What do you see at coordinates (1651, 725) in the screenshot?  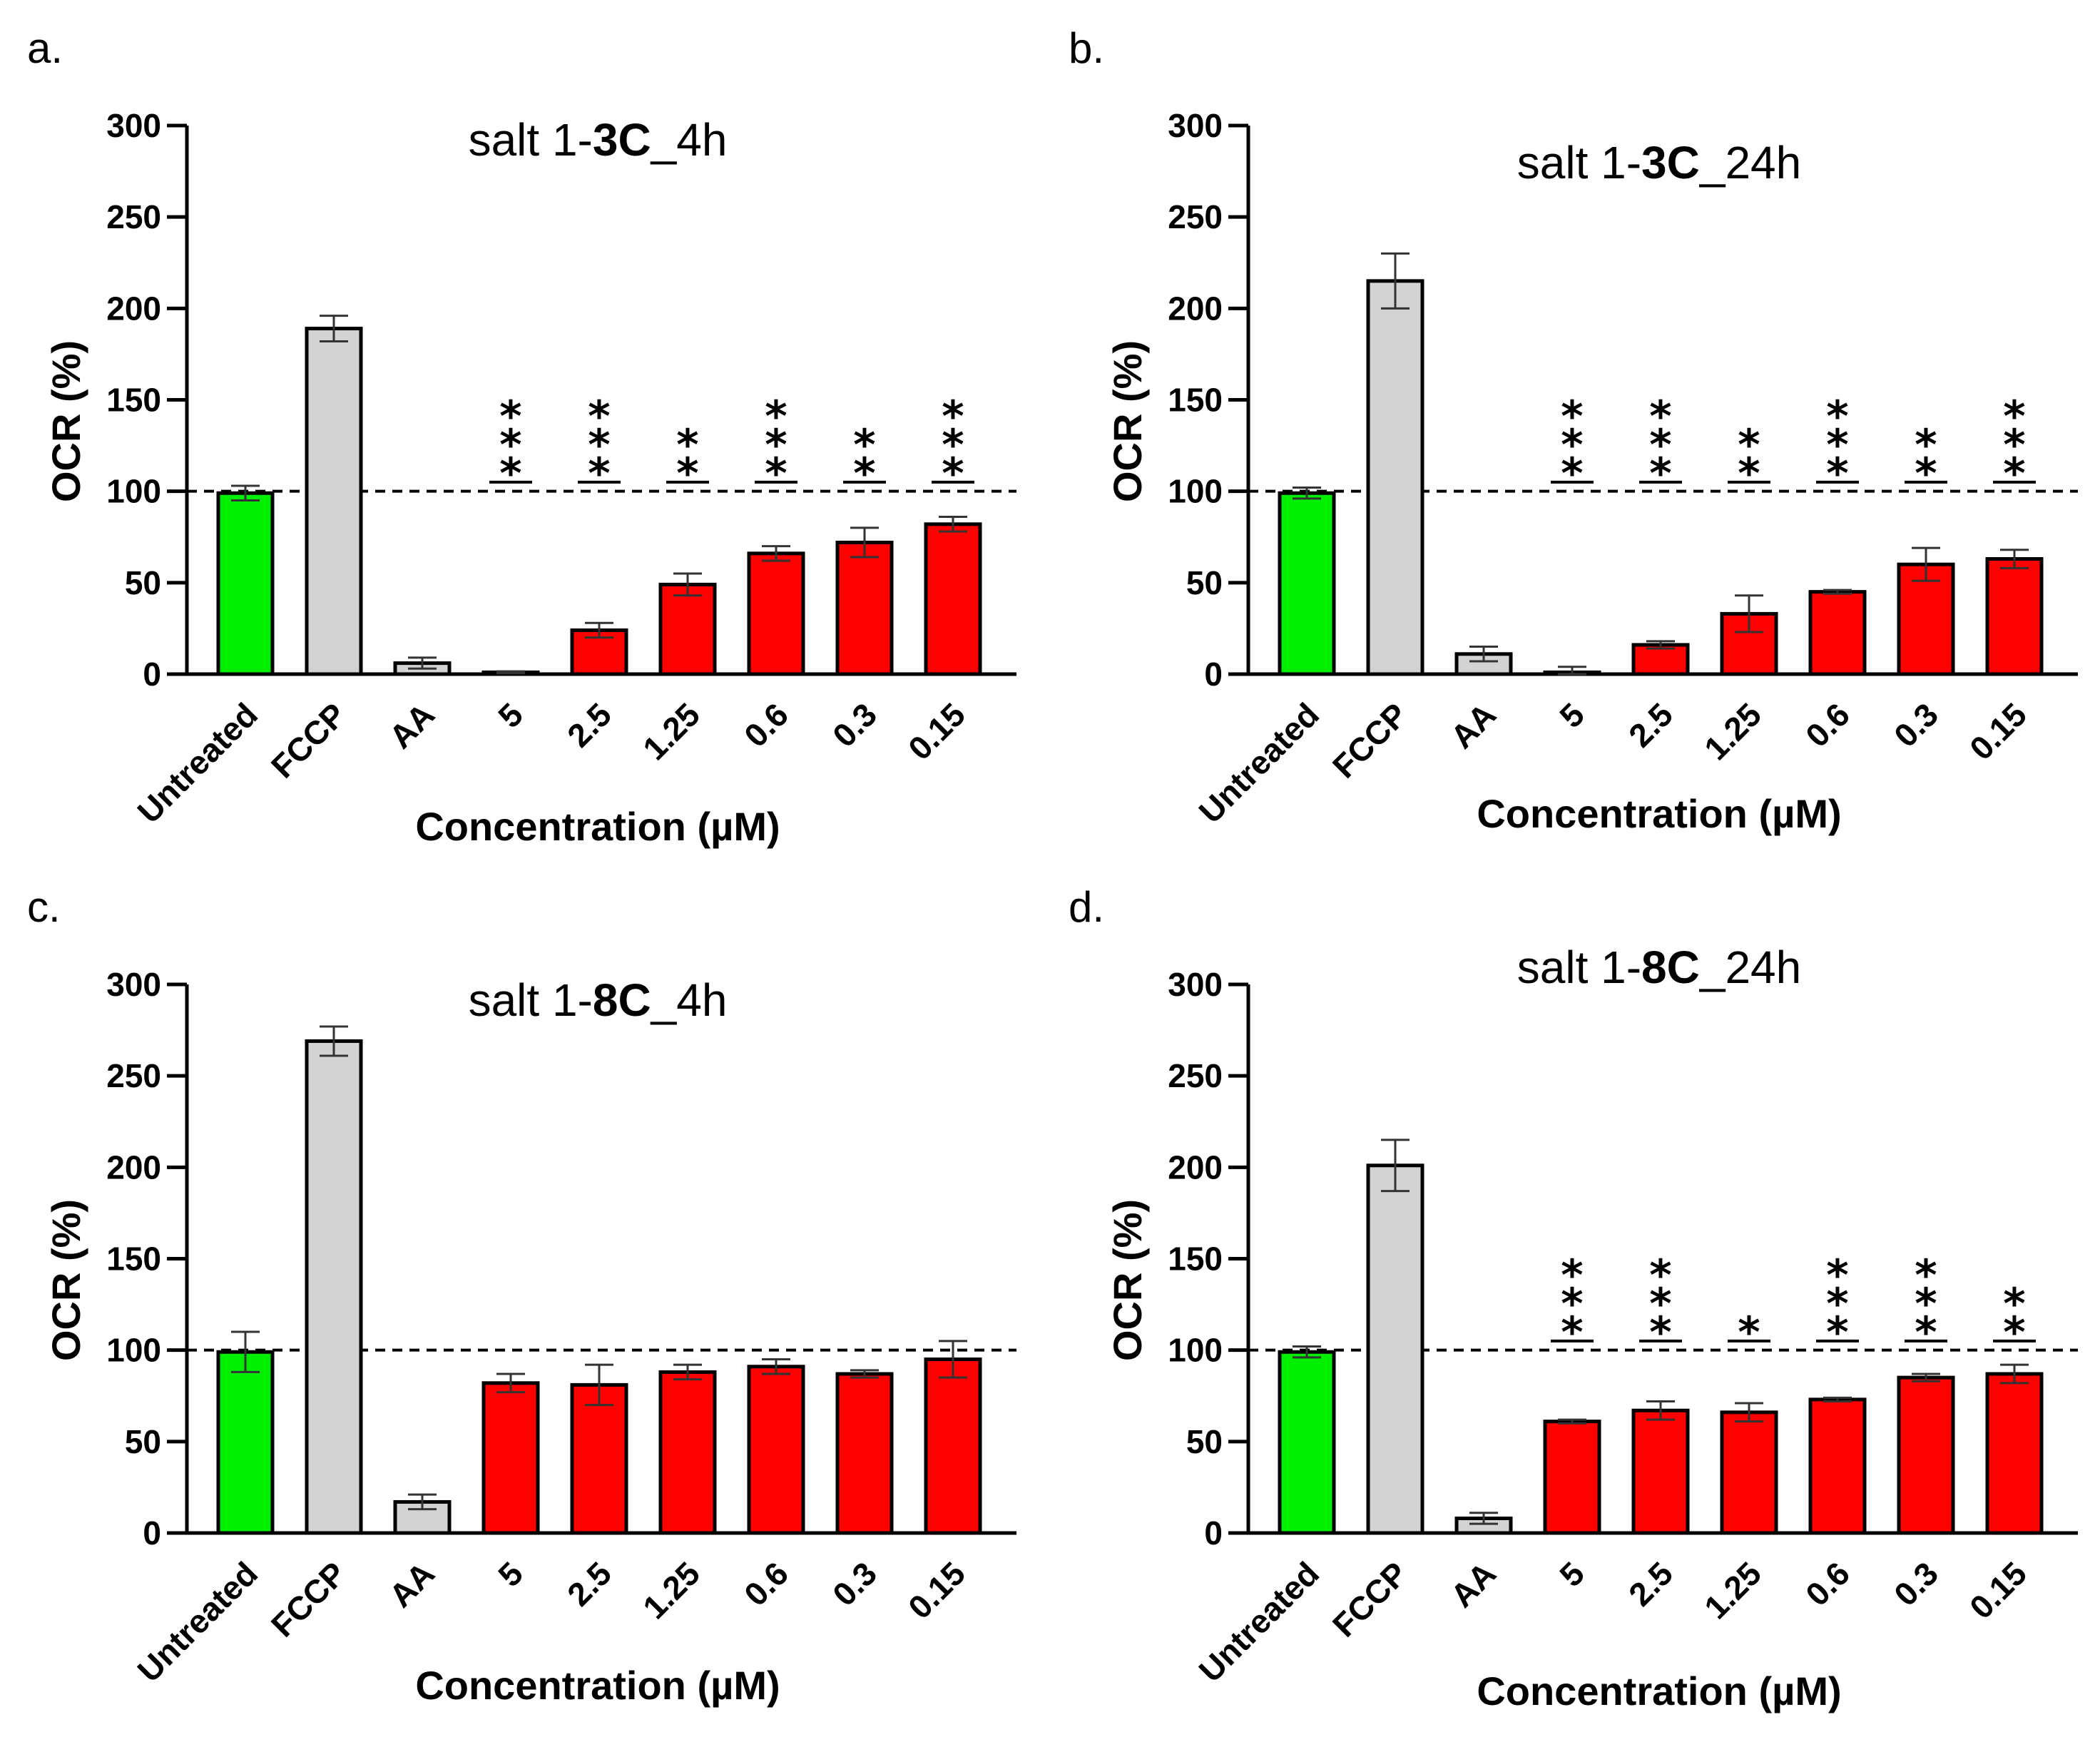 I see `x-tick-label: 2.5` at bounding box center [1651, 725].